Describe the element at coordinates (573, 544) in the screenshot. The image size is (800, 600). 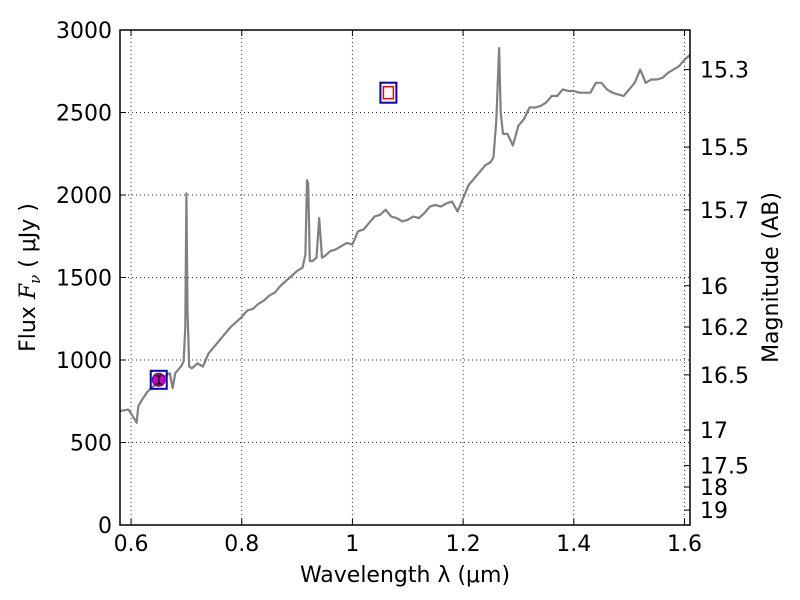
I see `x-tick-label: 1.4` at that location.